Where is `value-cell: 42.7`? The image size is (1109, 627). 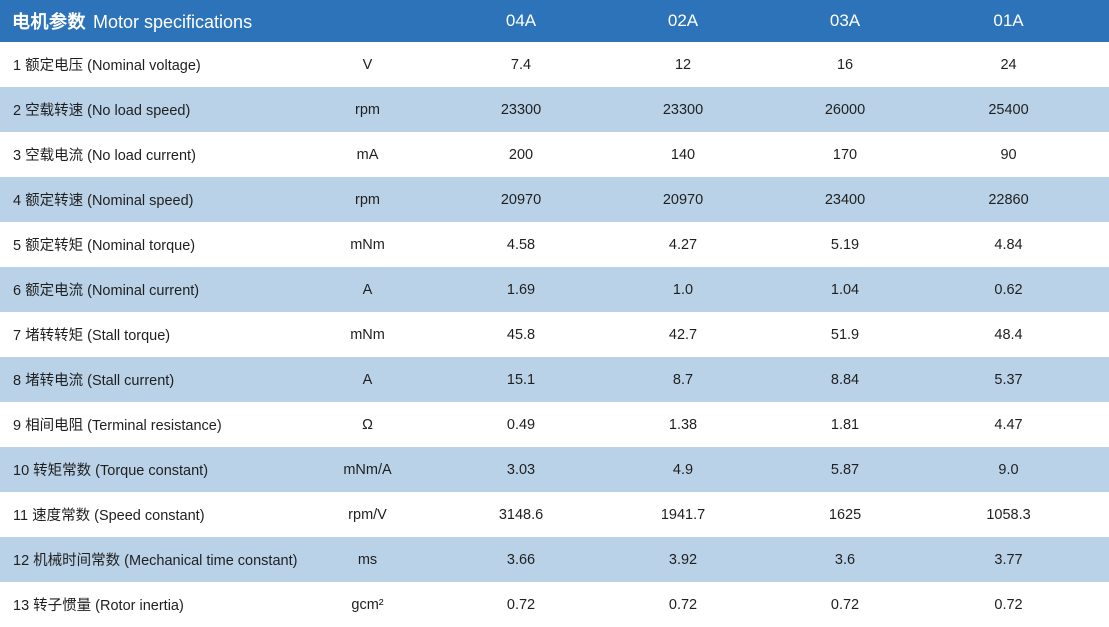
value-cell: 42.7 is located at coordinates (683, 334).